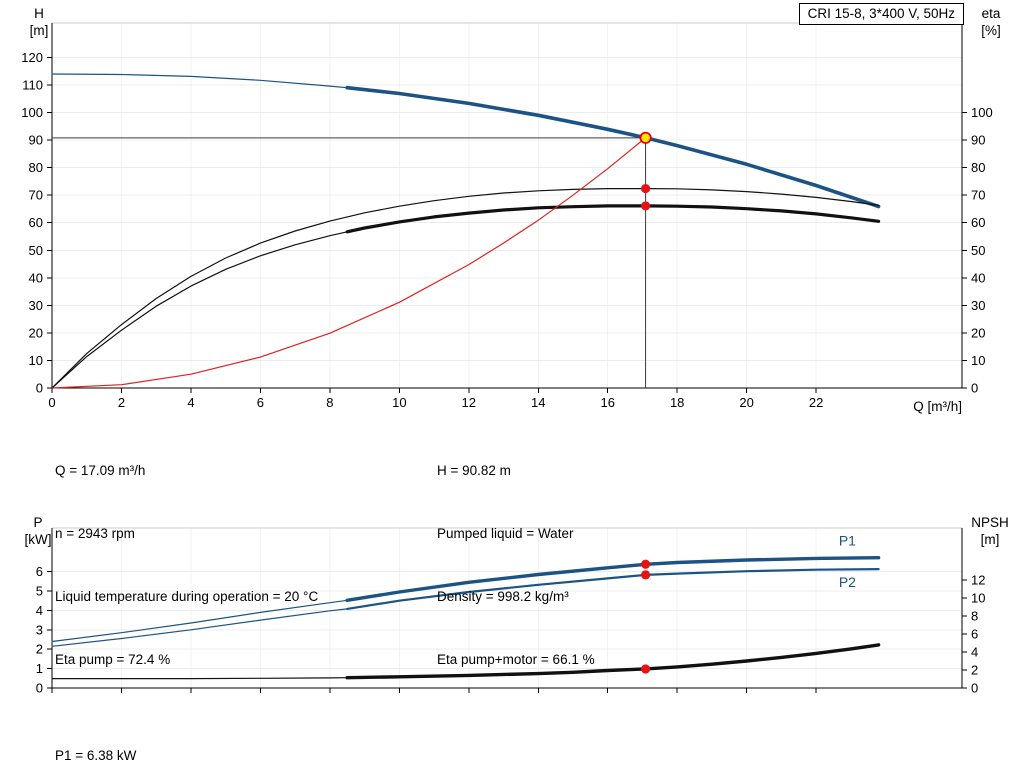 This screenshot has width=1024, height=781. What do you see at coordinates (990, 531) in the screenshot?
I see `npsh-axis-title: NPSH [m]` at bounding box center [990, 531].